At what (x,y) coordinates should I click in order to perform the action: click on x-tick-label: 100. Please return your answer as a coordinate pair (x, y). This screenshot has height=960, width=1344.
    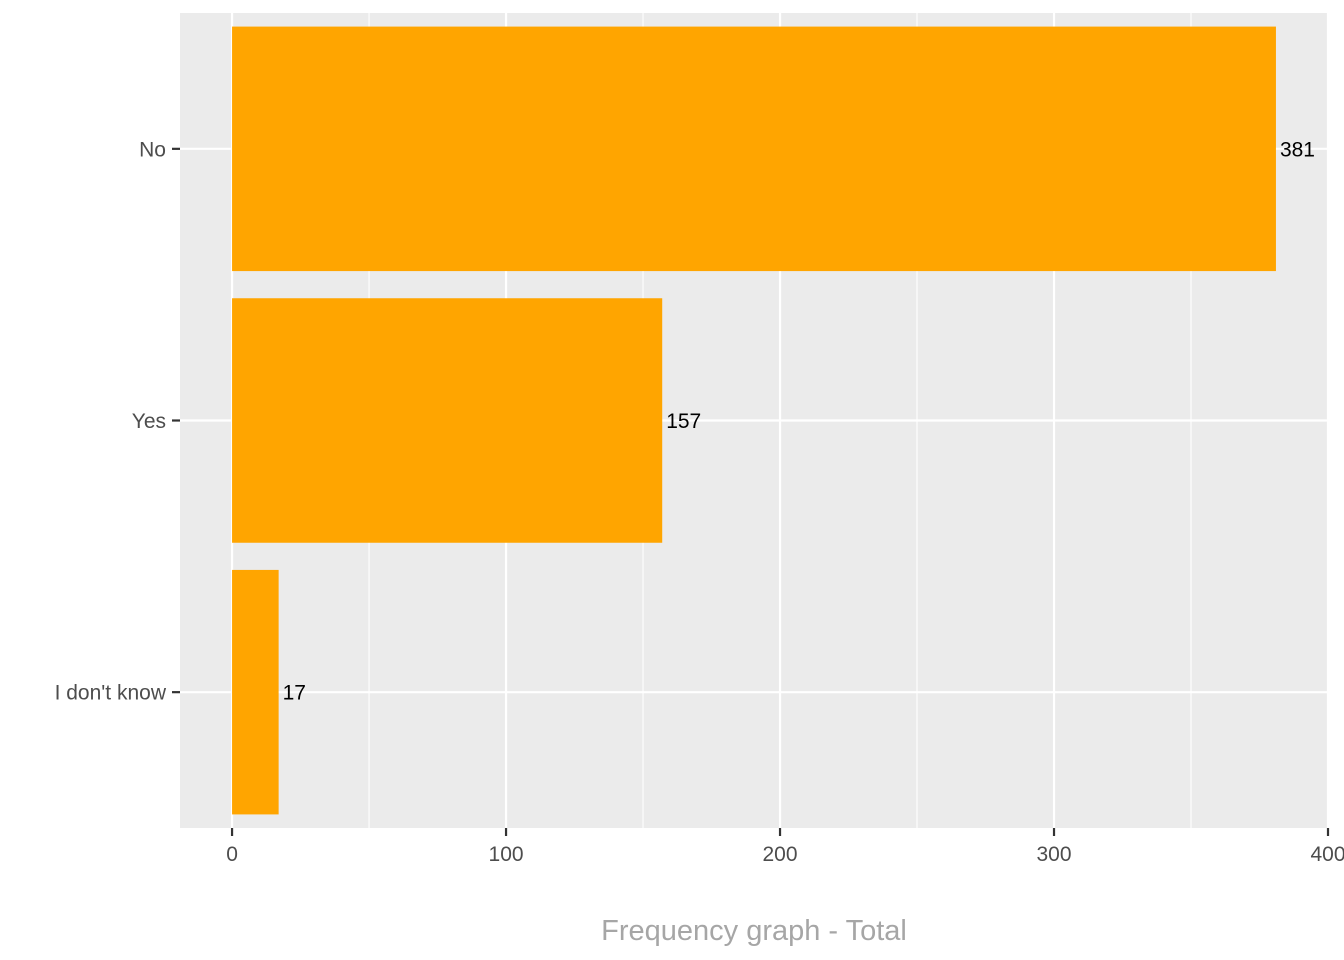
    Looking at the image, I should click on (506, 854).